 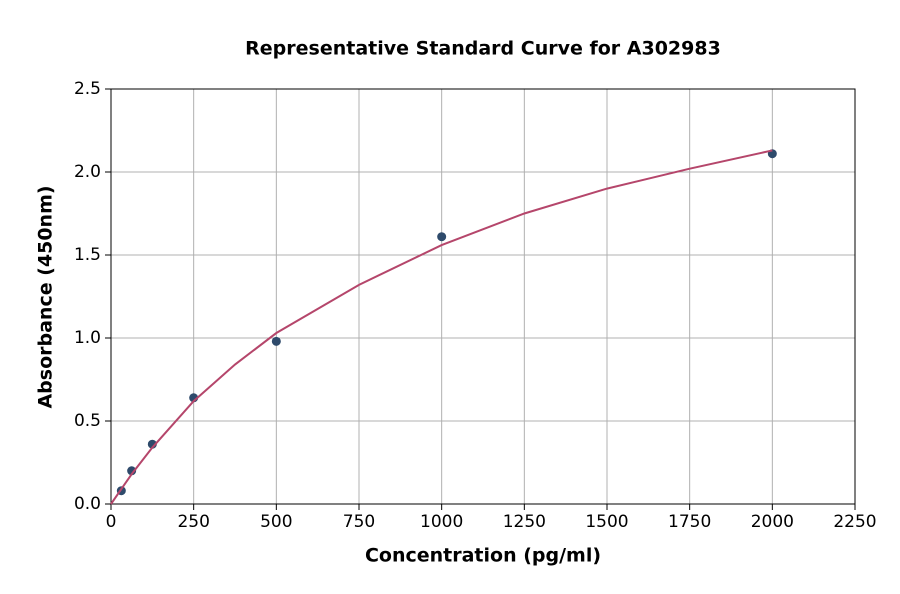 I want to click on y-tick-label: 1.5, so click(x=87, y=255).